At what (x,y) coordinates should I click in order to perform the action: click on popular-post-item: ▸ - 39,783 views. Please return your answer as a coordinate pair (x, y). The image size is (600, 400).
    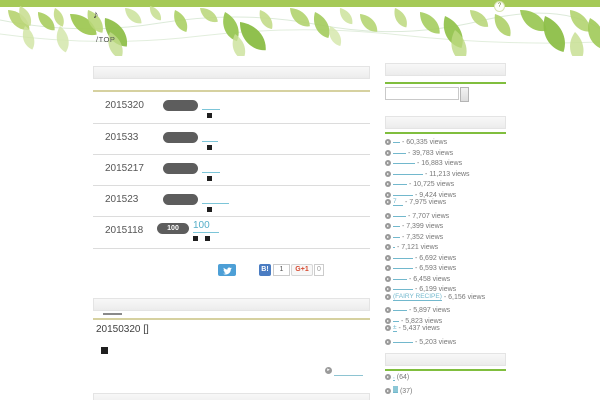
    Looking at the image, I should click on (445, 152).